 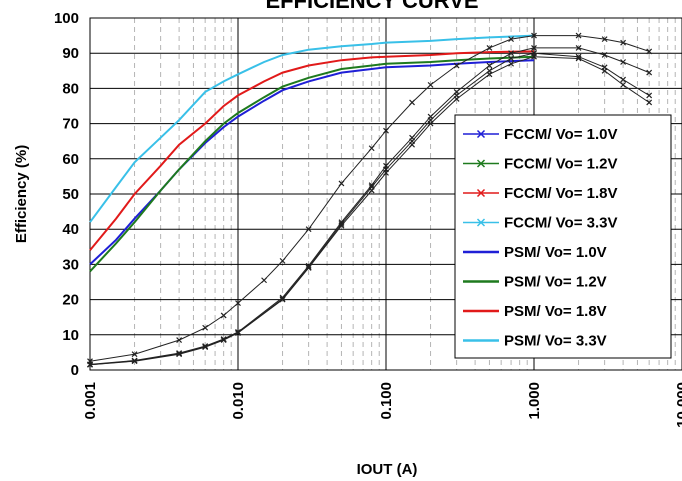 I want to click on legend-item: FCCM/ Vo= 1.2V, so click(x=540, y=164).